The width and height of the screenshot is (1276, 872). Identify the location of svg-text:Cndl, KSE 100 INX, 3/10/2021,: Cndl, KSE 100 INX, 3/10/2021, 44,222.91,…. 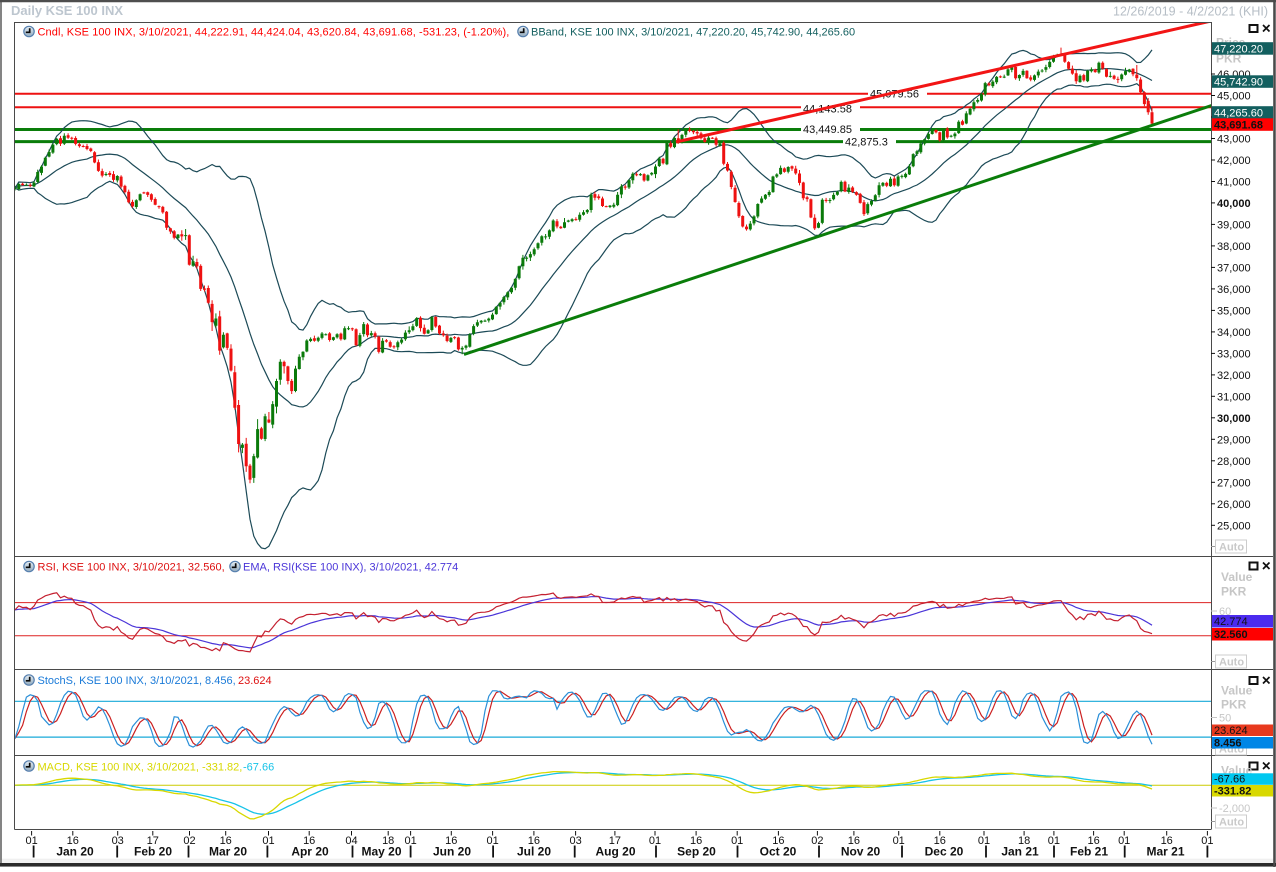
(274, 33).